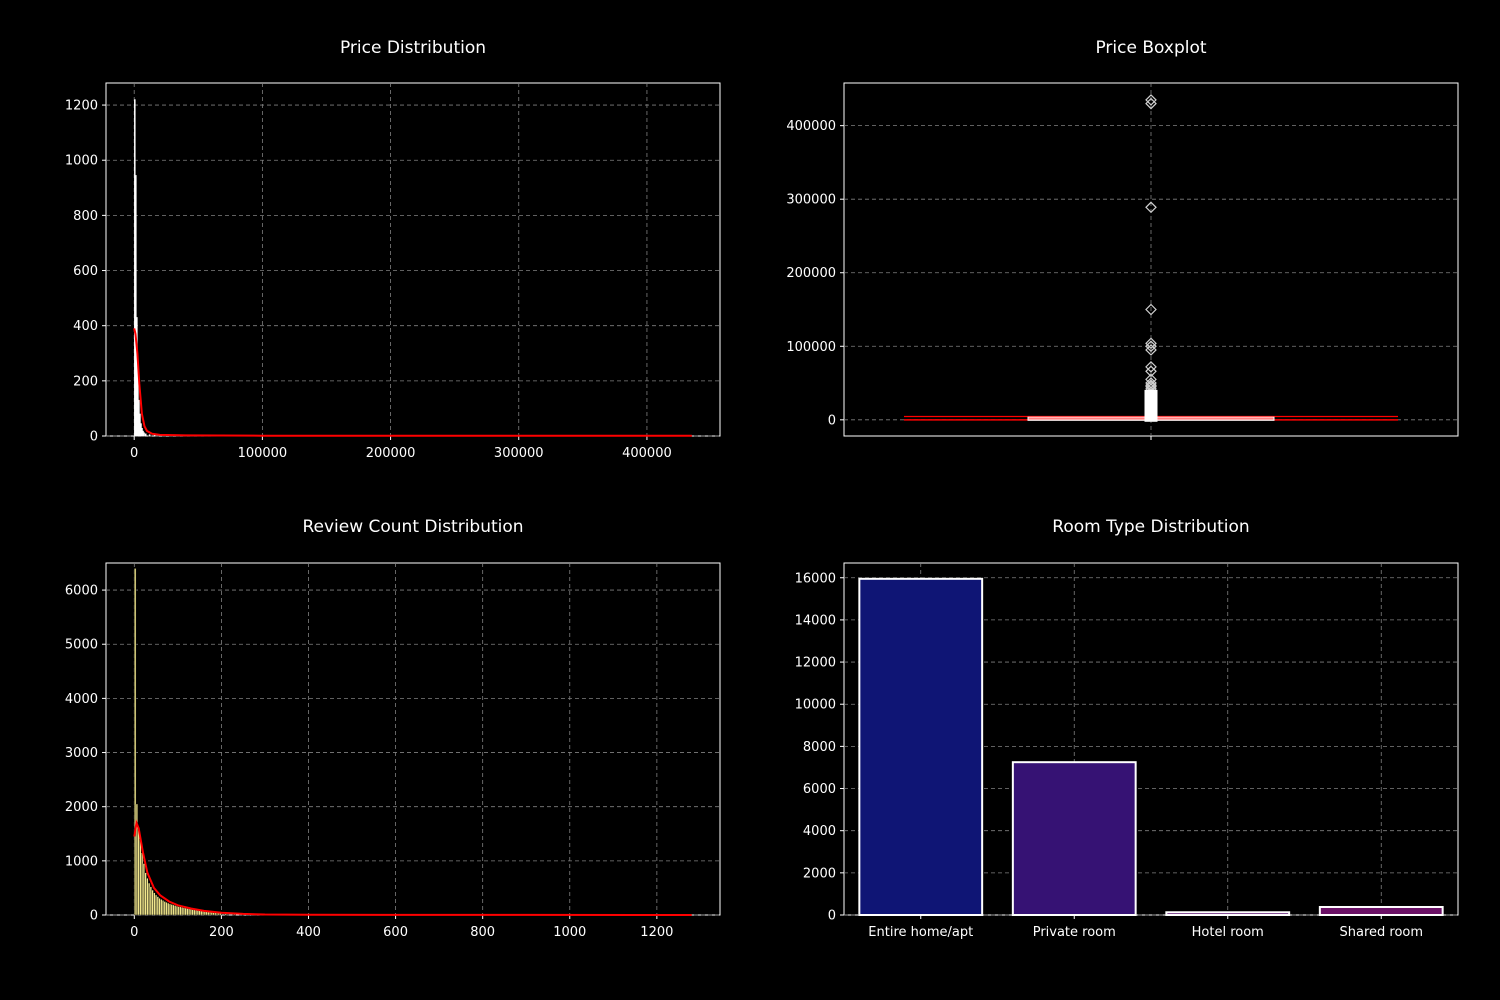  I want to click on price-distribution-xtick-label: 300000, so click(519, 453).